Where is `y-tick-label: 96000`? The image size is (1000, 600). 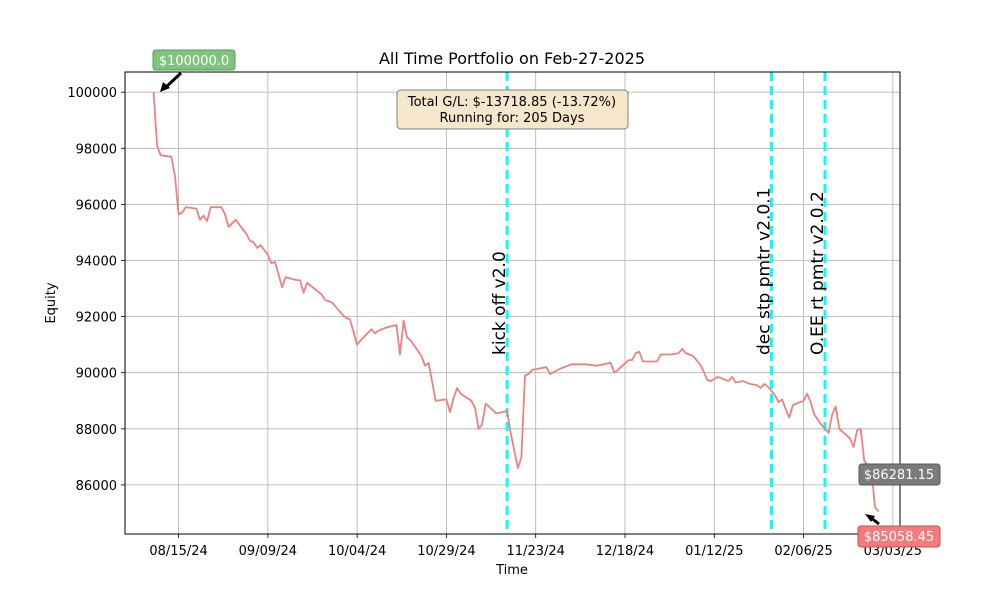
y-tick-label: 96000 is located at coordinates (96, 205).